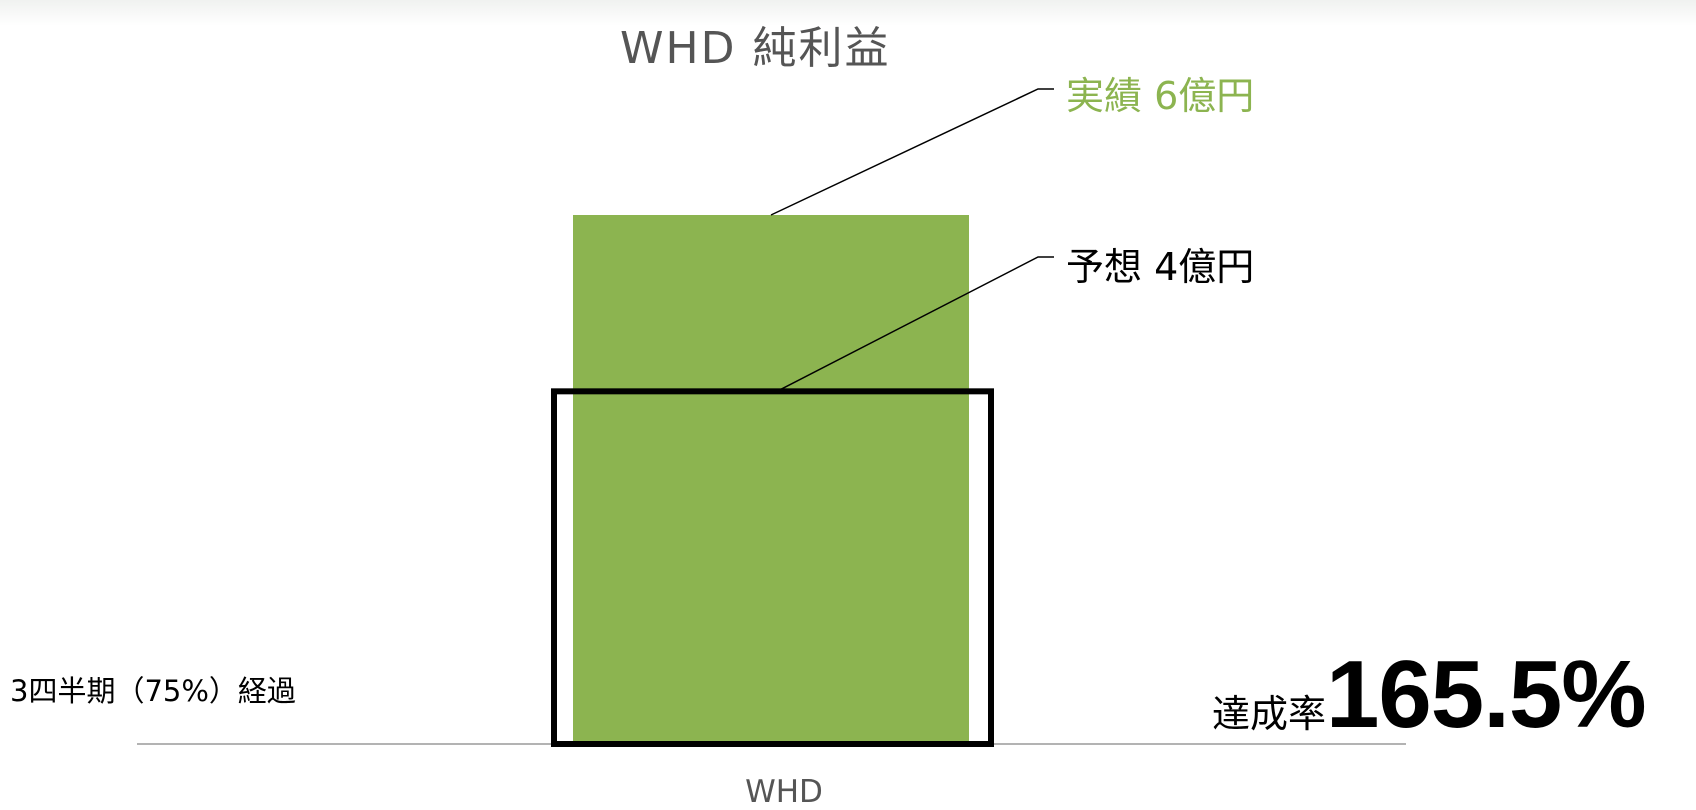 The width and height of the screenshot is (1696, 810). I want to click on chart-title: WHD 純利益, so click(755, 48).